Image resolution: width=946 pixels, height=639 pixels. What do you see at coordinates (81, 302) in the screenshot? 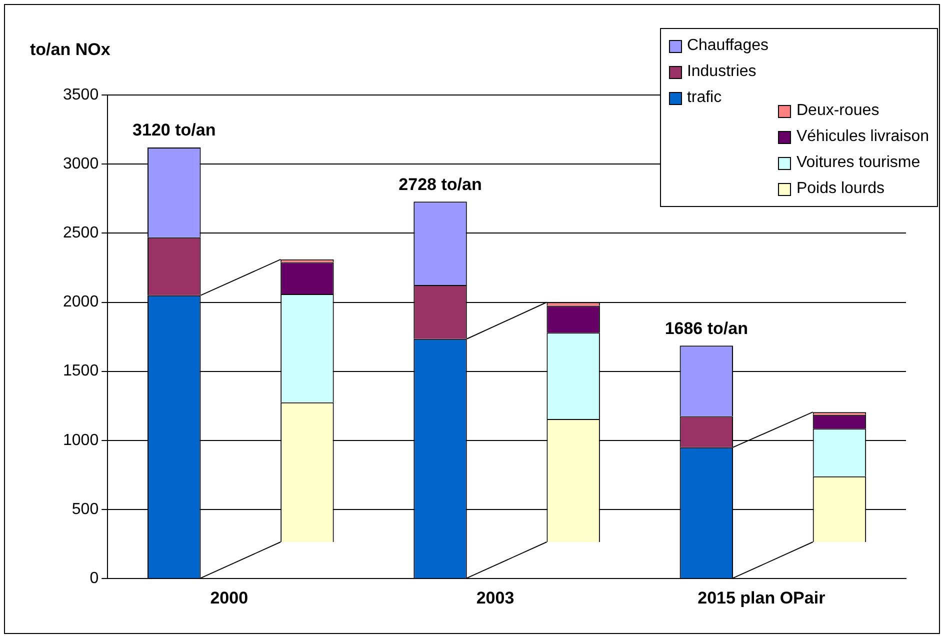
I see `y-tick-label: 2000` at bounding box center [81, 302].